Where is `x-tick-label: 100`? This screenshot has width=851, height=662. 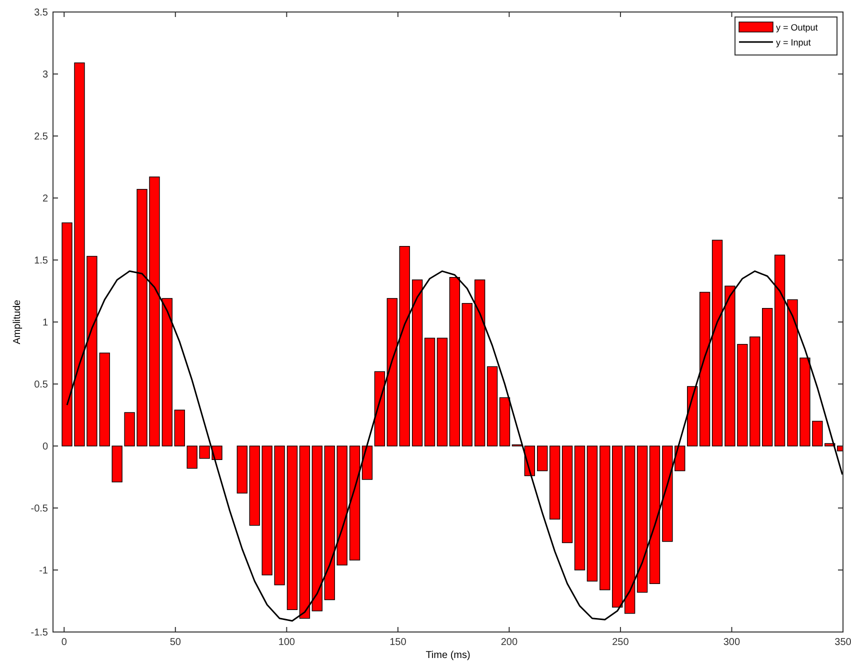
x-tick-label: 100 is located at coordinates (287, 642).